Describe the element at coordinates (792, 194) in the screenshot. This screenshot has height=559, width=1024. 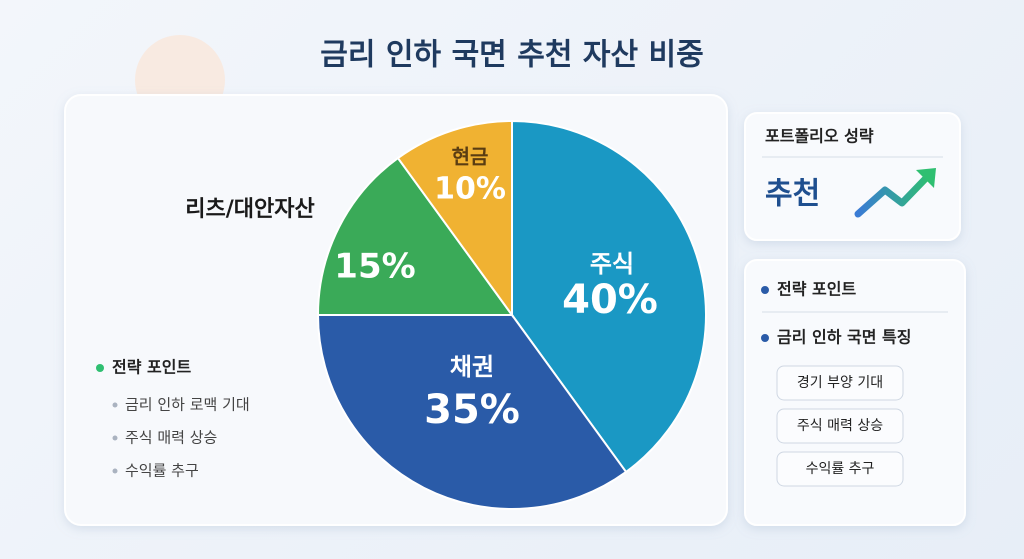
I see `card-value: 추천` at that location.